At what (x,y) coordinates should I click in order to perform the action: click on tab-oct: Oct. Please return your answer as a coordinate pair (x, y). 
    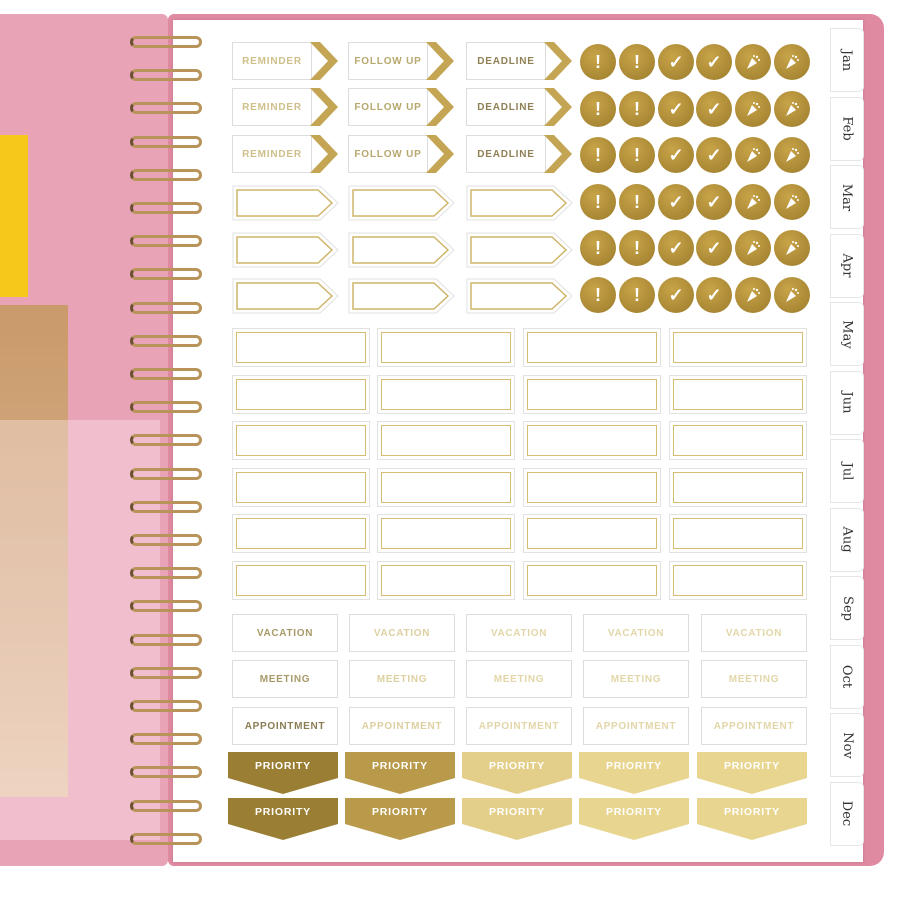
    Looking at the image, I should click on (847, 676).